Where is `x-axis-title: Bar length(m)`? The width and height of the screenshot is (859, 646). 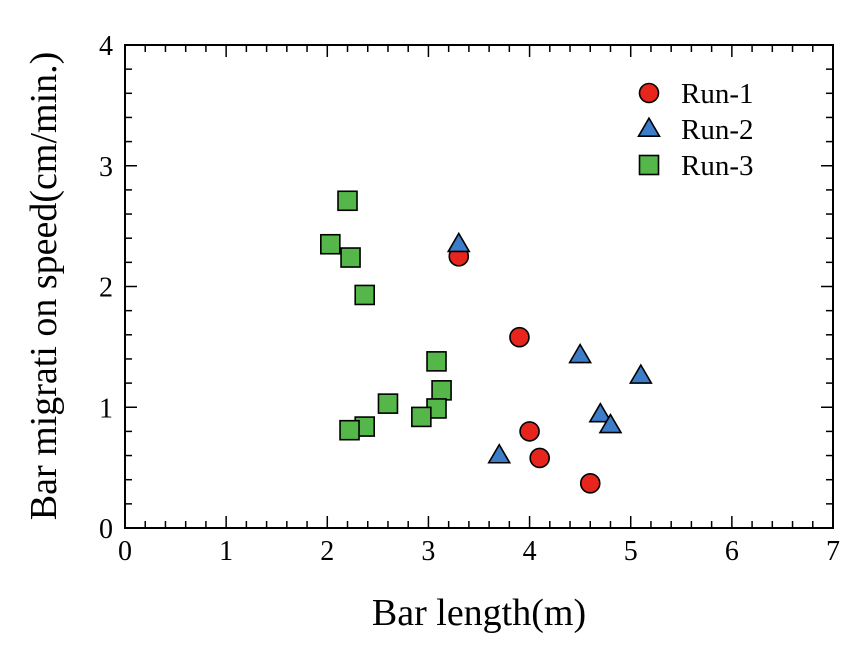
x-axis-title: Bar length(m) is located at coordinates (479, 613).